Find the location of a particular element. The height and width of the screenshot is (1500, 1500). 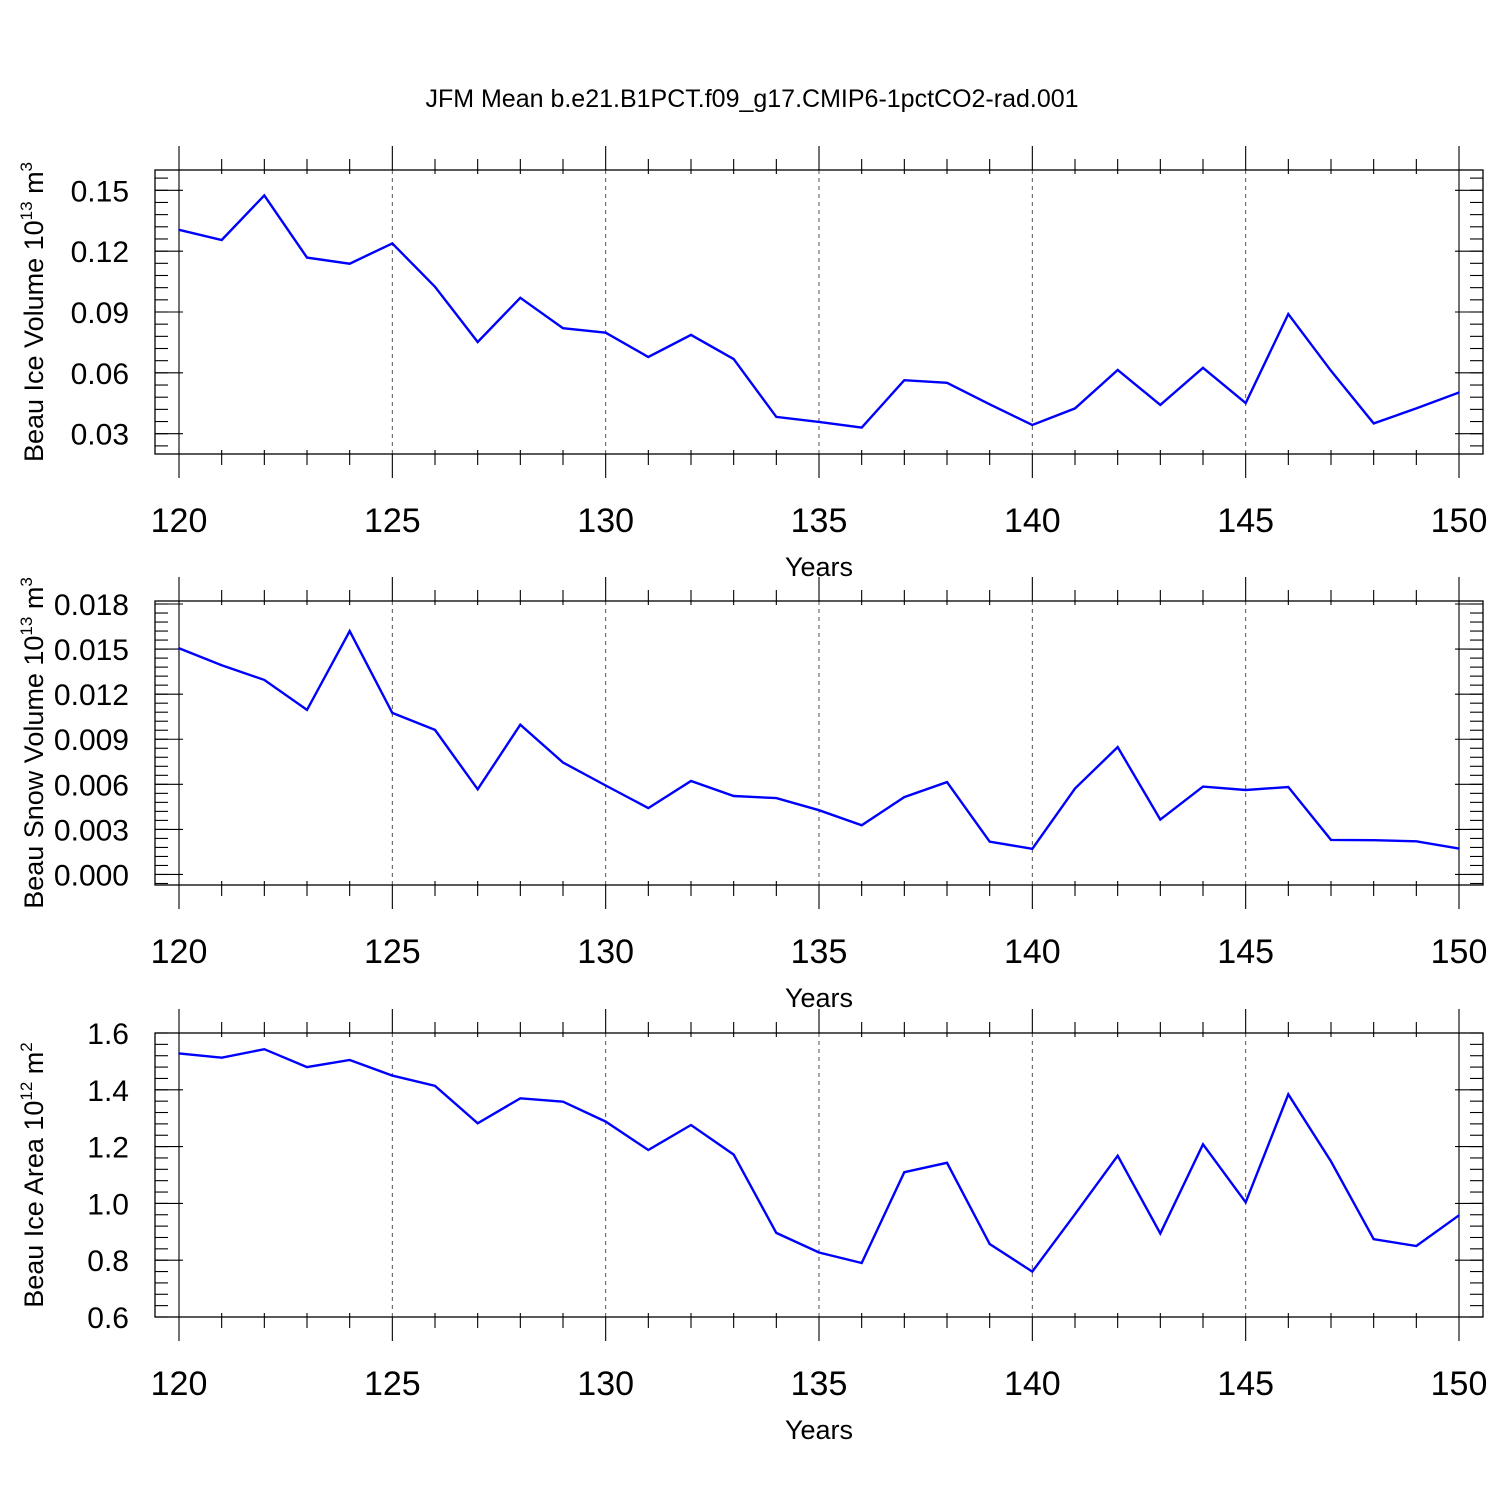

y-tick-label: 0.6 is located at coordinates (108, 1318).